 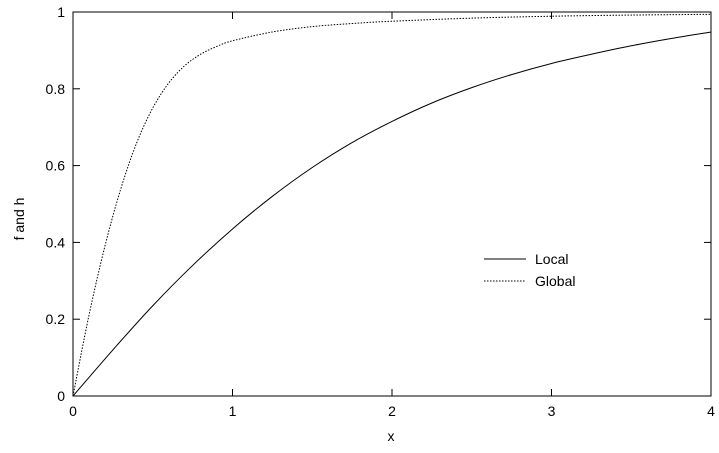 I want to click on x-tick-label: 2, so click(x=392, y=411).